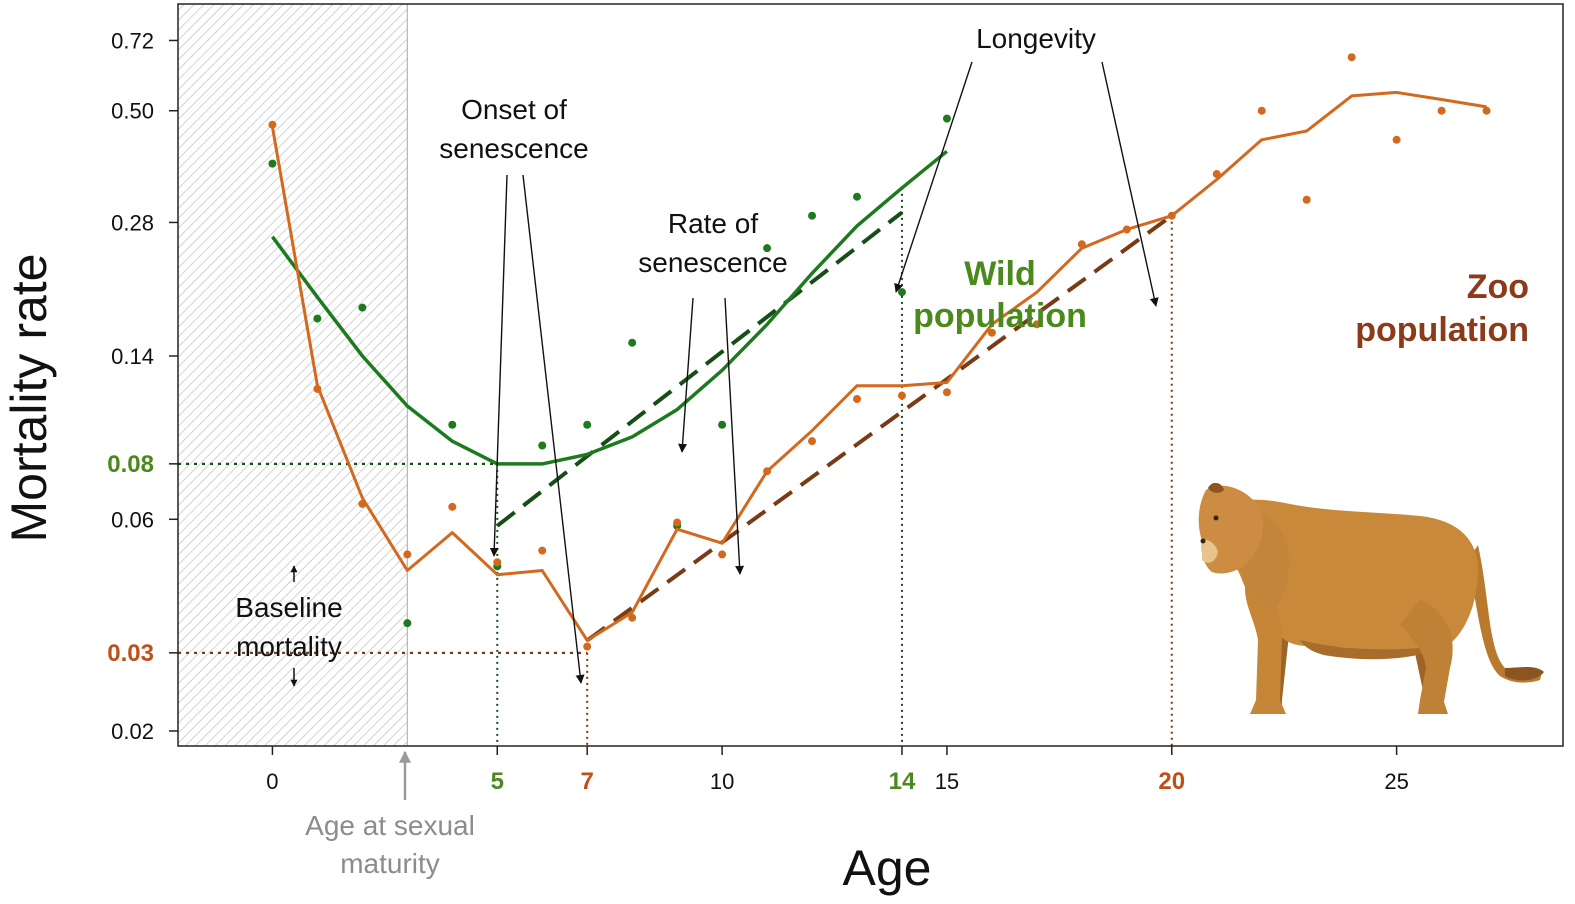 The height and width of the screenshot is (904, 1575). Describe the element at coordinates (1171, 781) in the screenshot. I see `x-tick-label: 20` at that location.